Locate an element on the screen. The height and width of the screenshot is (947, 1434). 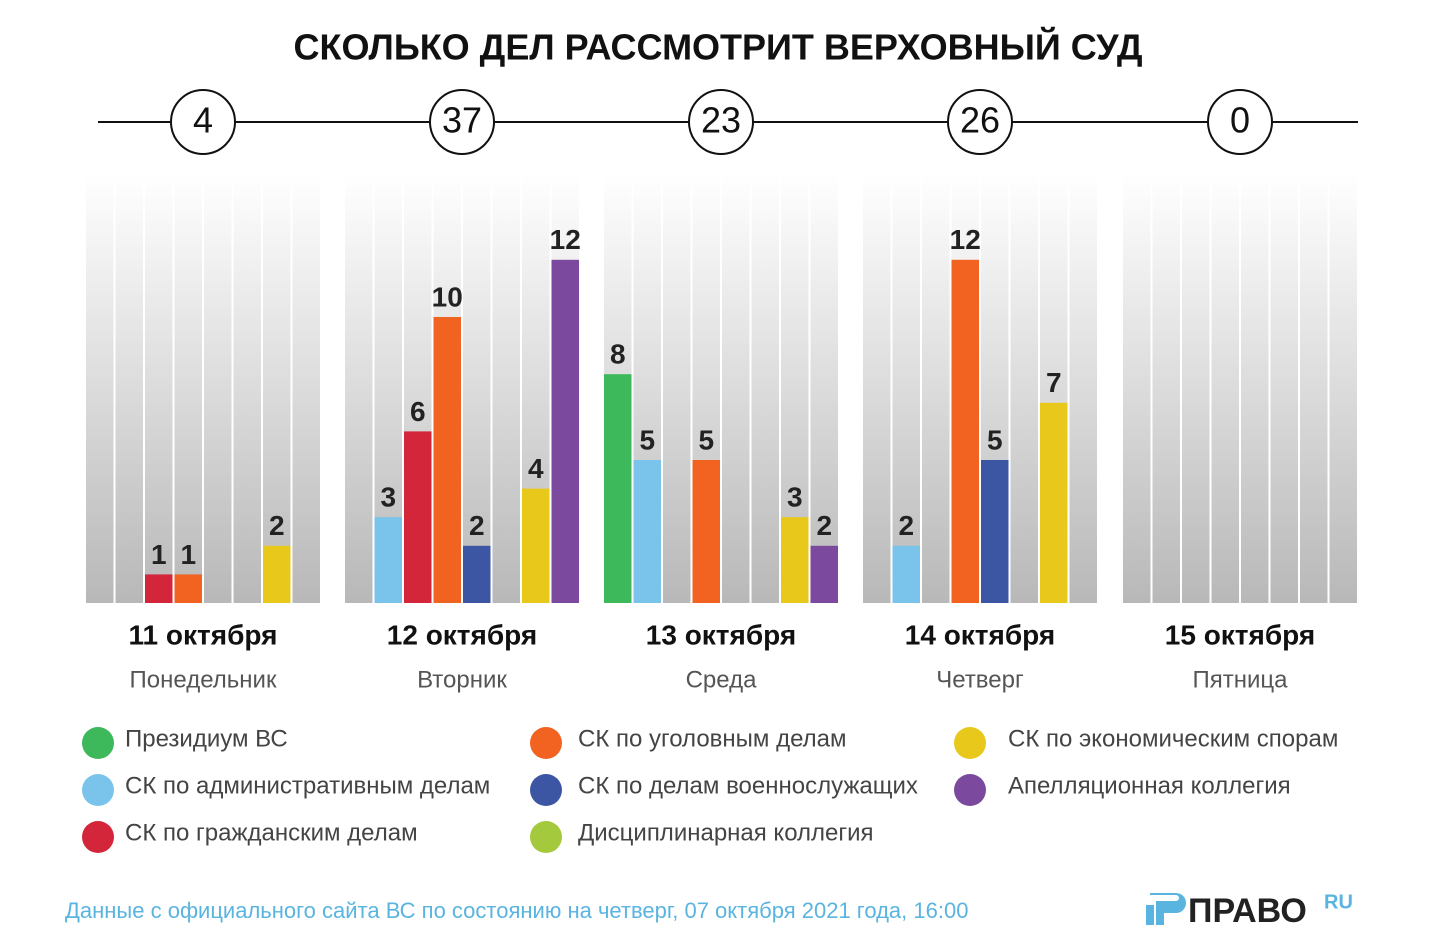
total-label: 37 is located at coordinates (462, 120).